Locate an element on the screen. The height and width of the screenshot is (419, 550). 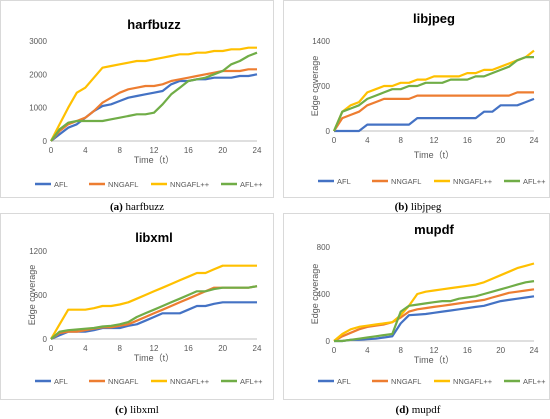
y-tick-label: 1400 is located at coordinates (321, 41).